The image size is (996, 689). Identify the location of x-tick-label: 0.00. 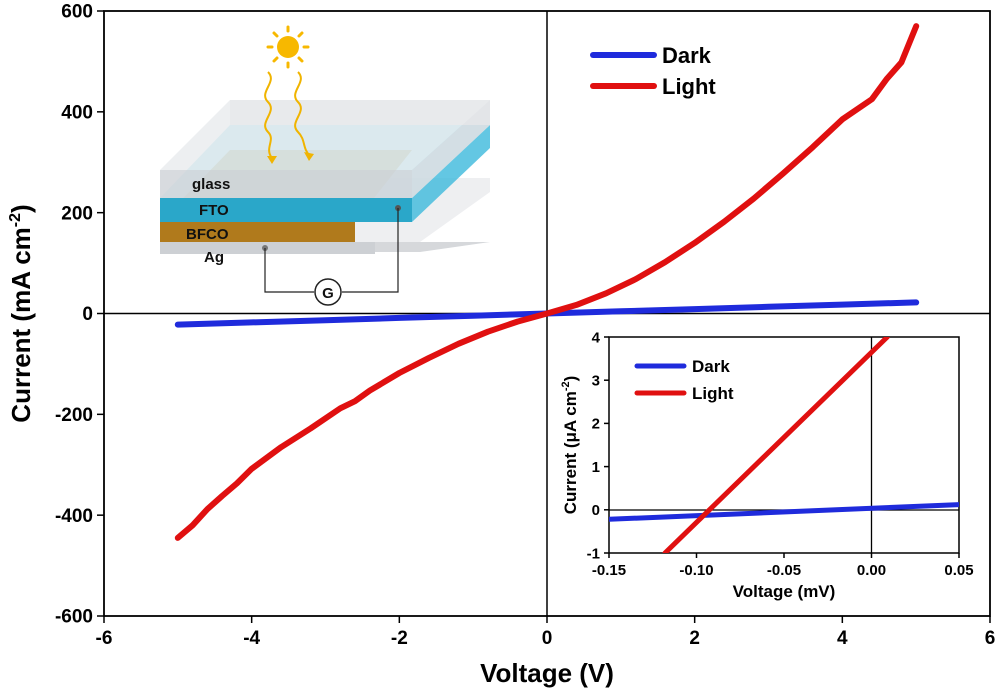
(871, 570).